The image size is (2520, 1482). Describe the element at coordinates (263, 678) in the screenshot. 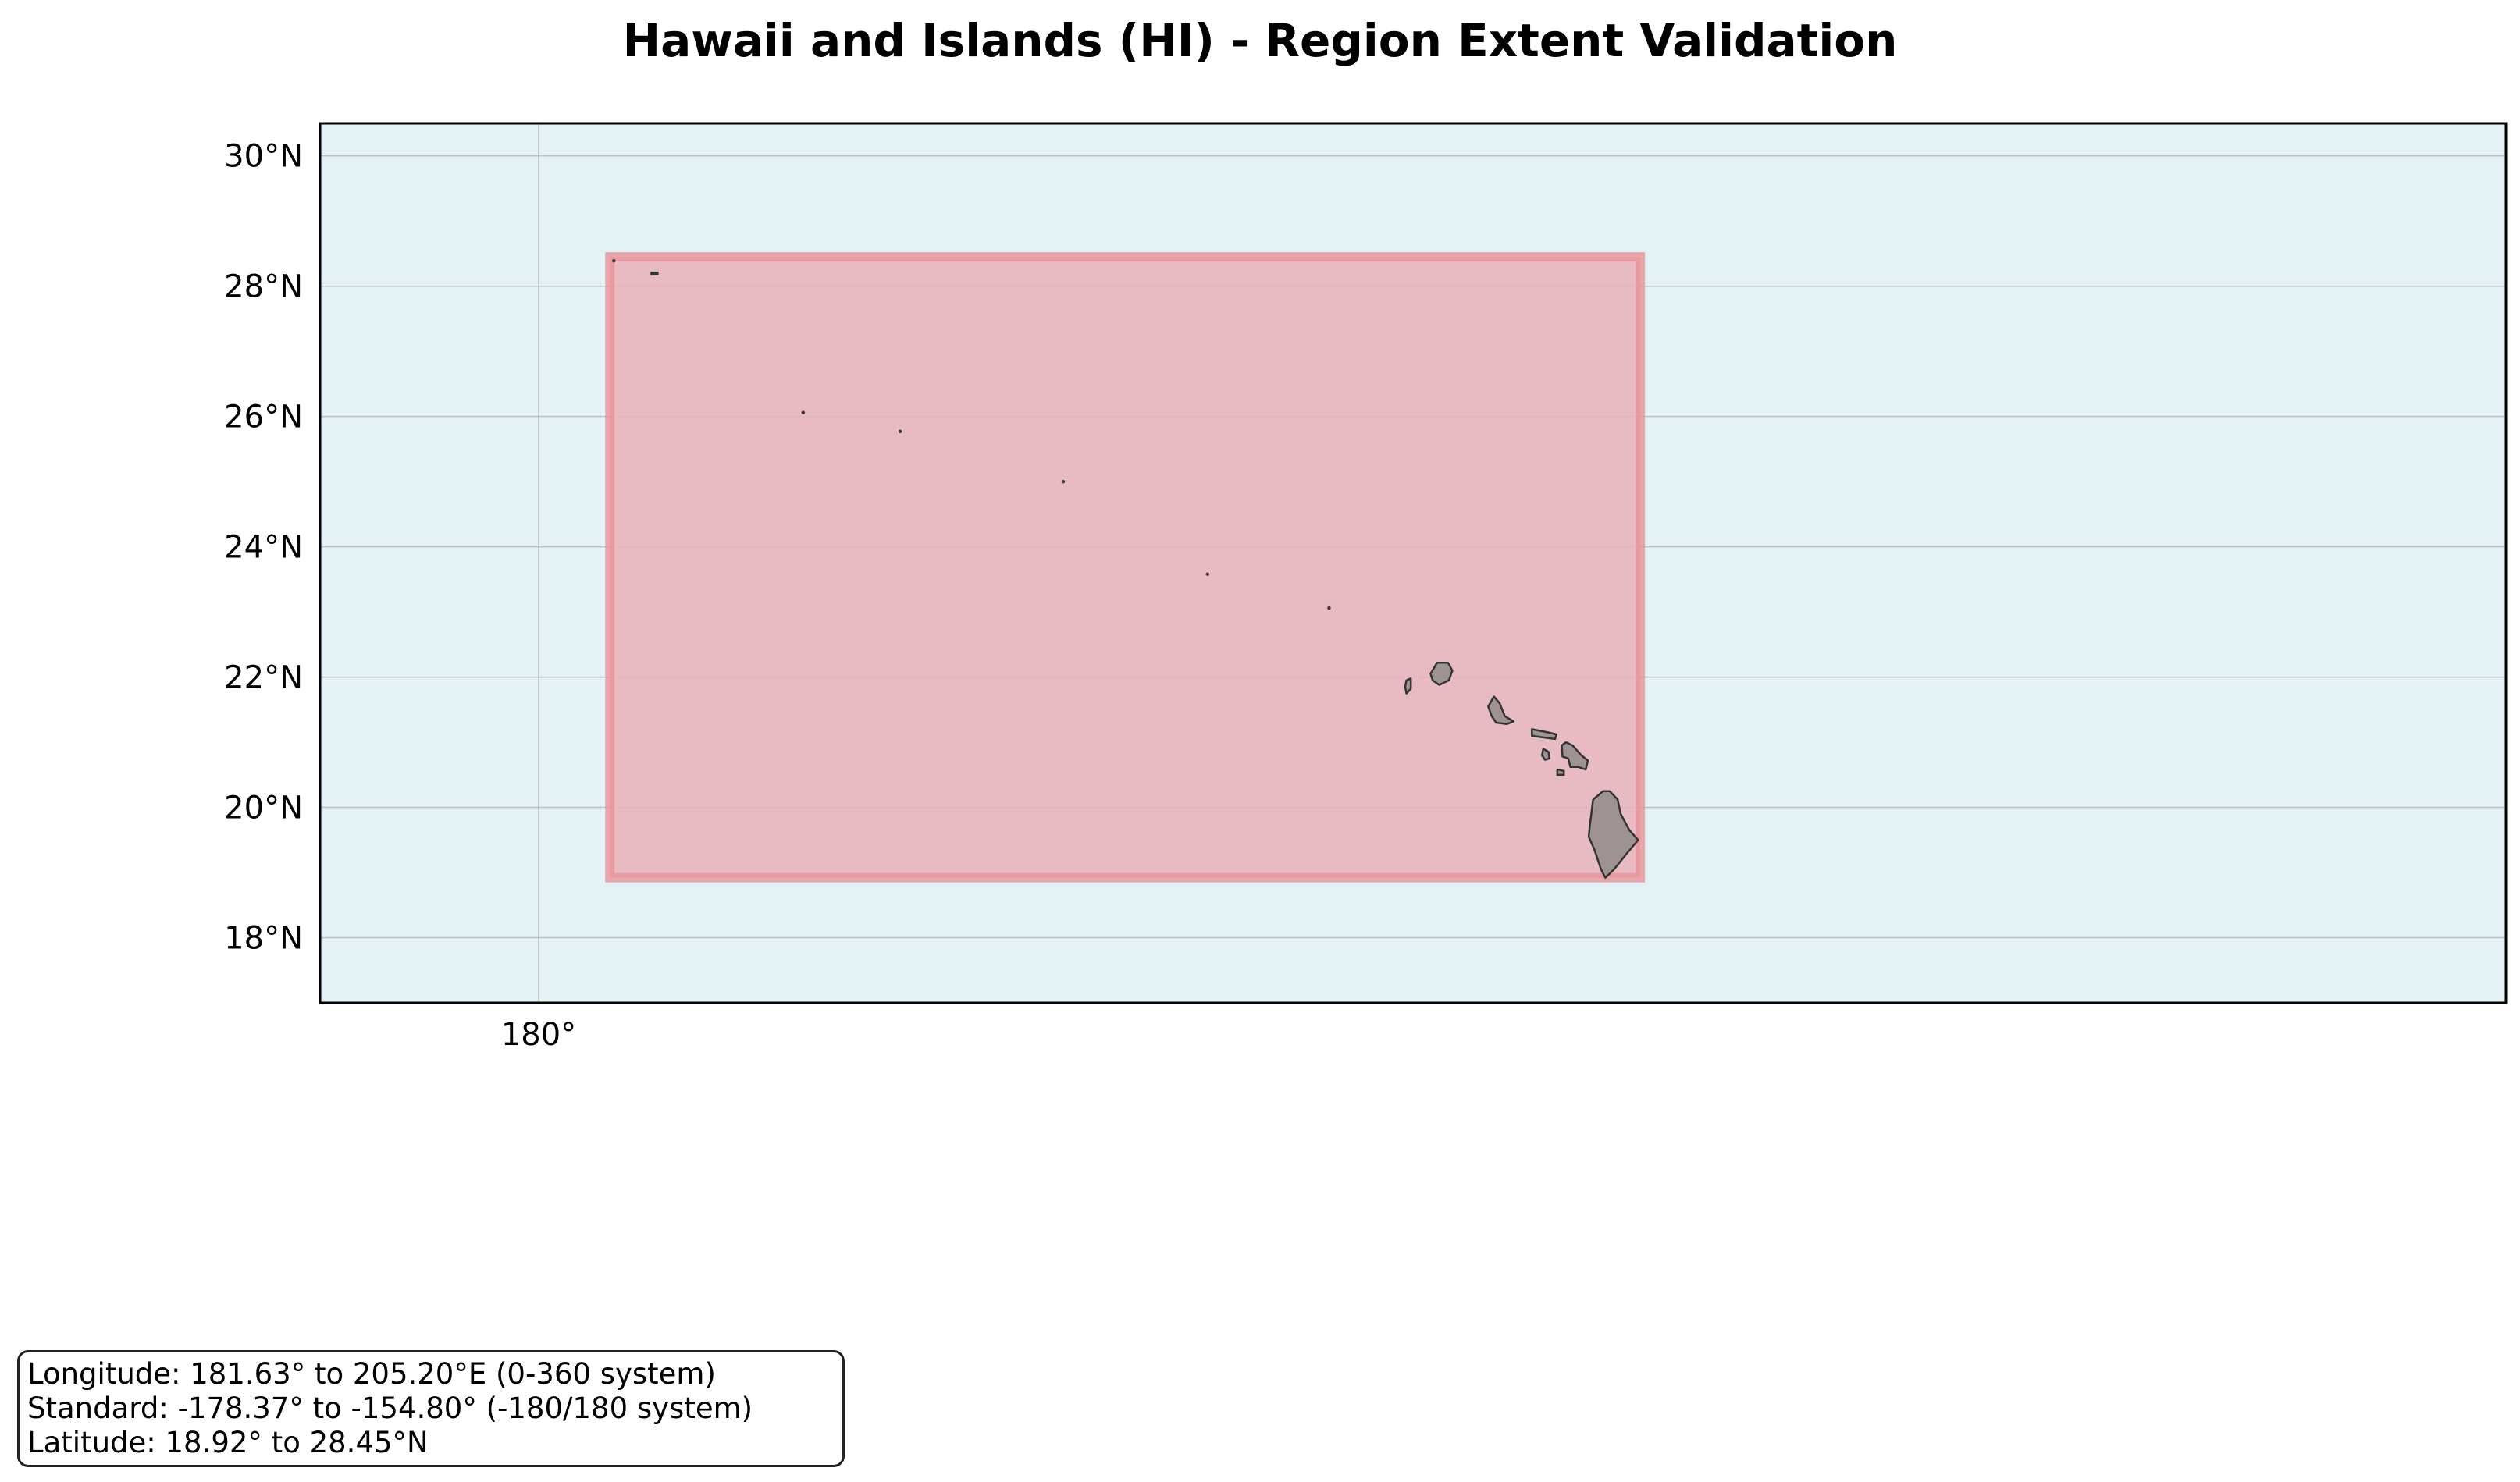

I see `lat-tick-label-22: 22°N` at that location.